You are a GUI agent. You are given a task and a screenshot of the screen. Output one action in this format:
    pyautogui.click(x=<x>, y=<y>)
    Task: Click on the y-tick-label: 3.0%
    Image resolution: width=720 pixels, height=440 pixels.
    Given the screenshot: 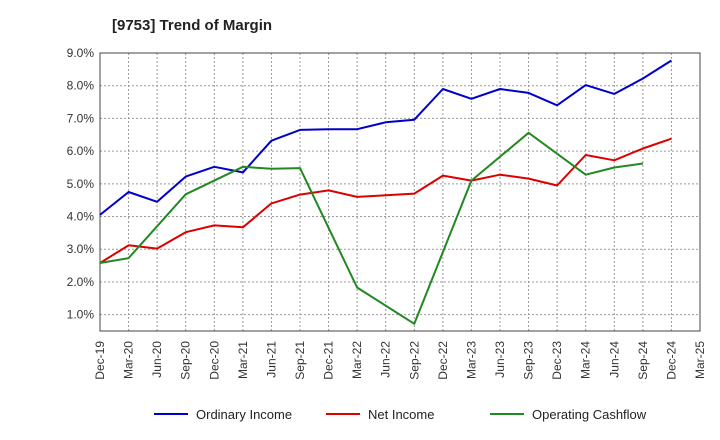 What is the action you would take?
    pyautogui.click(x=81, y=249)
    